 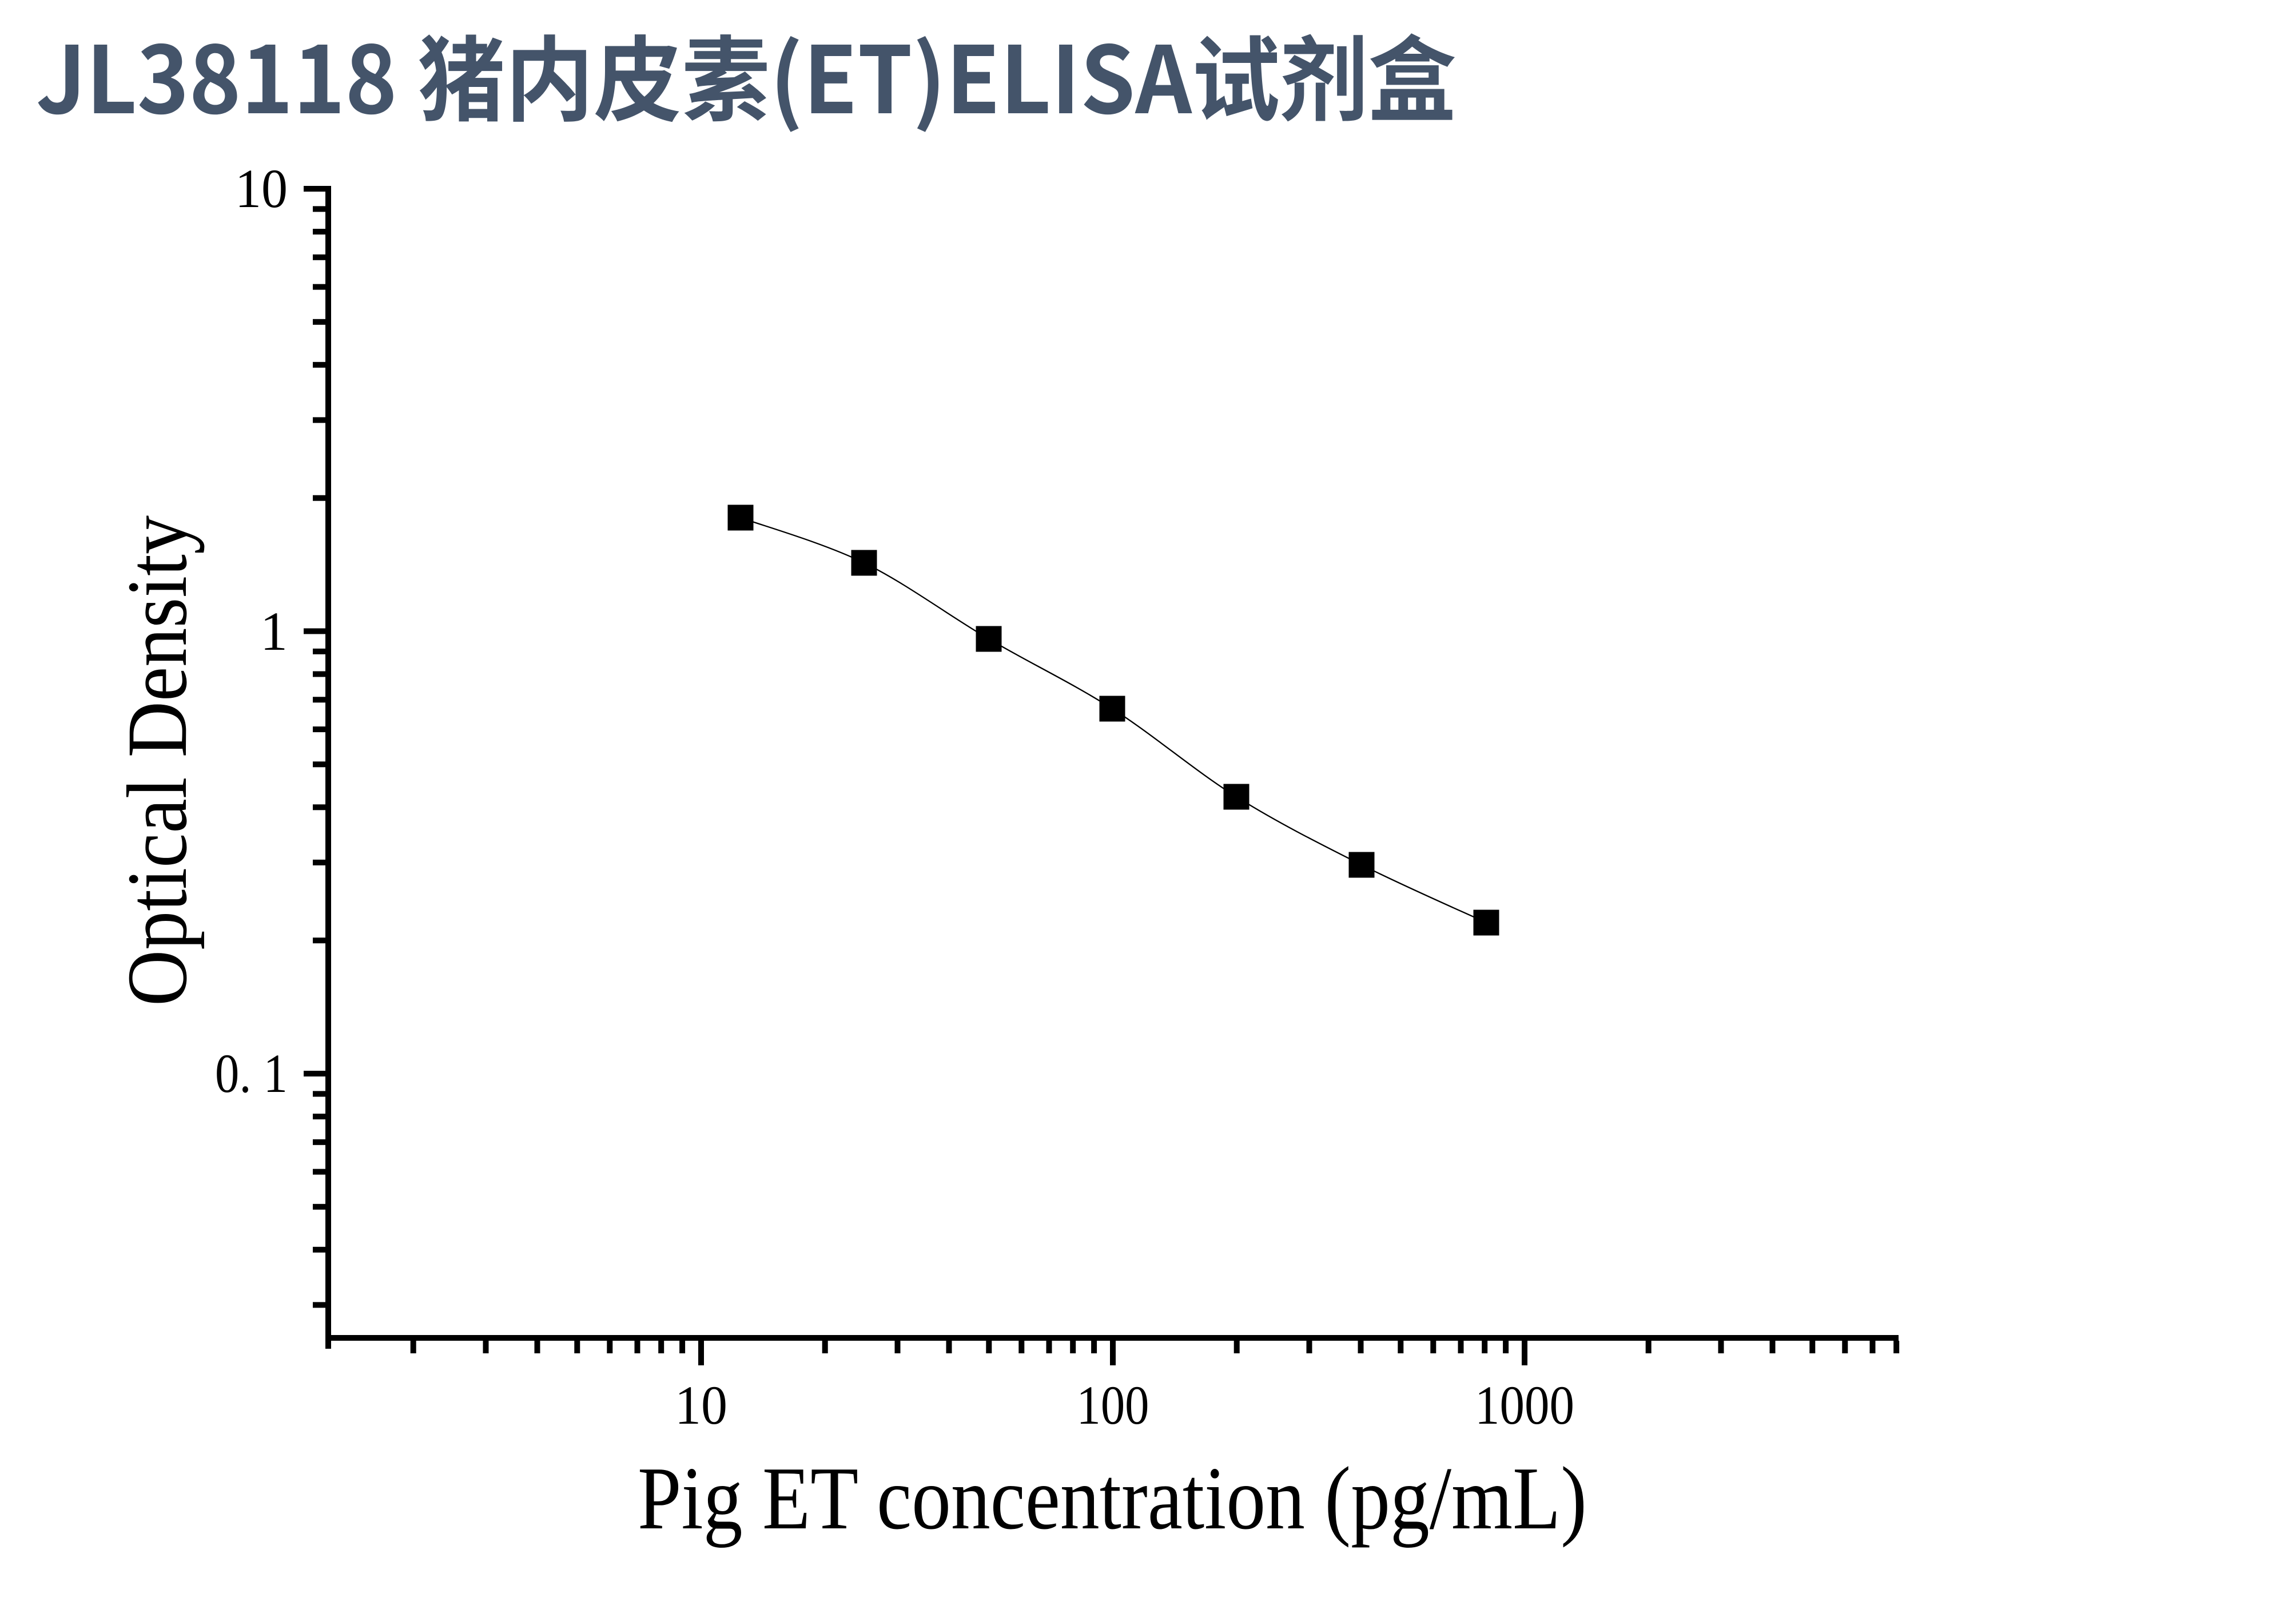 I want to click on svg-text: 1000, so click(x=1524, y=1405).